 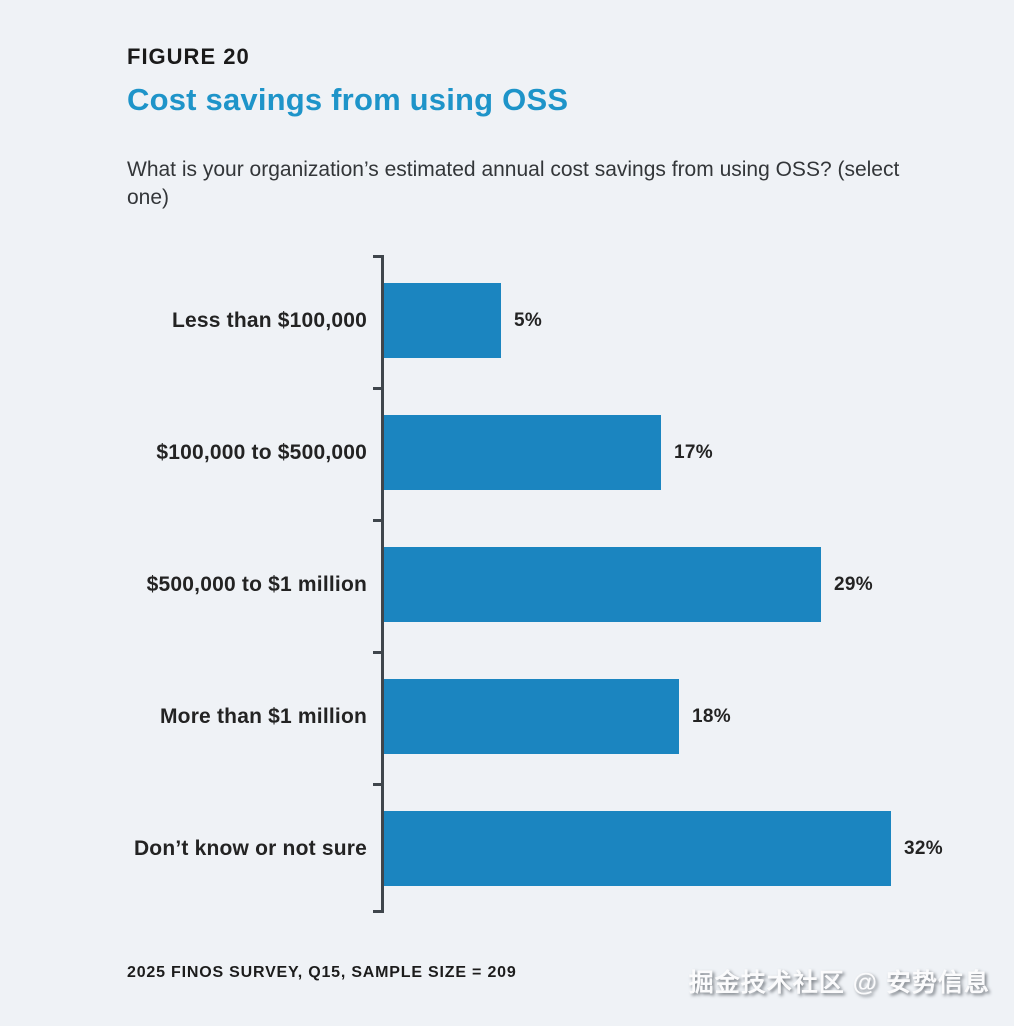 I want to click on figure-title: Cost savings from using OSS, so click(x=348, y=99).